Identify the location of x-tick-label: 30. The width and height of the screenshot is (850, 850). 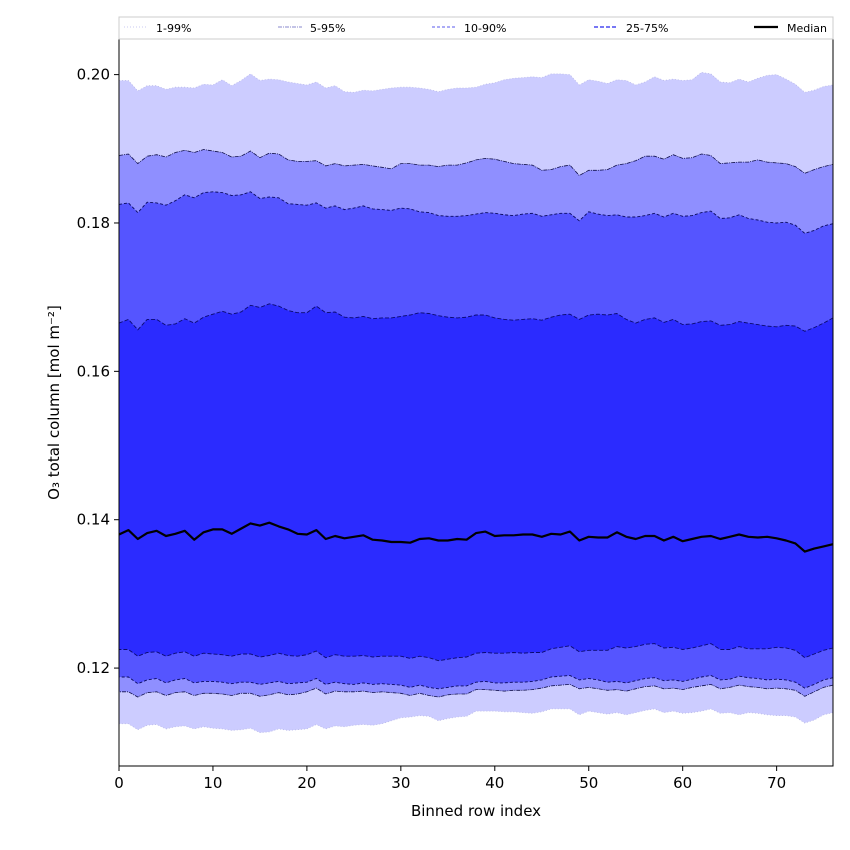
(400, 783).